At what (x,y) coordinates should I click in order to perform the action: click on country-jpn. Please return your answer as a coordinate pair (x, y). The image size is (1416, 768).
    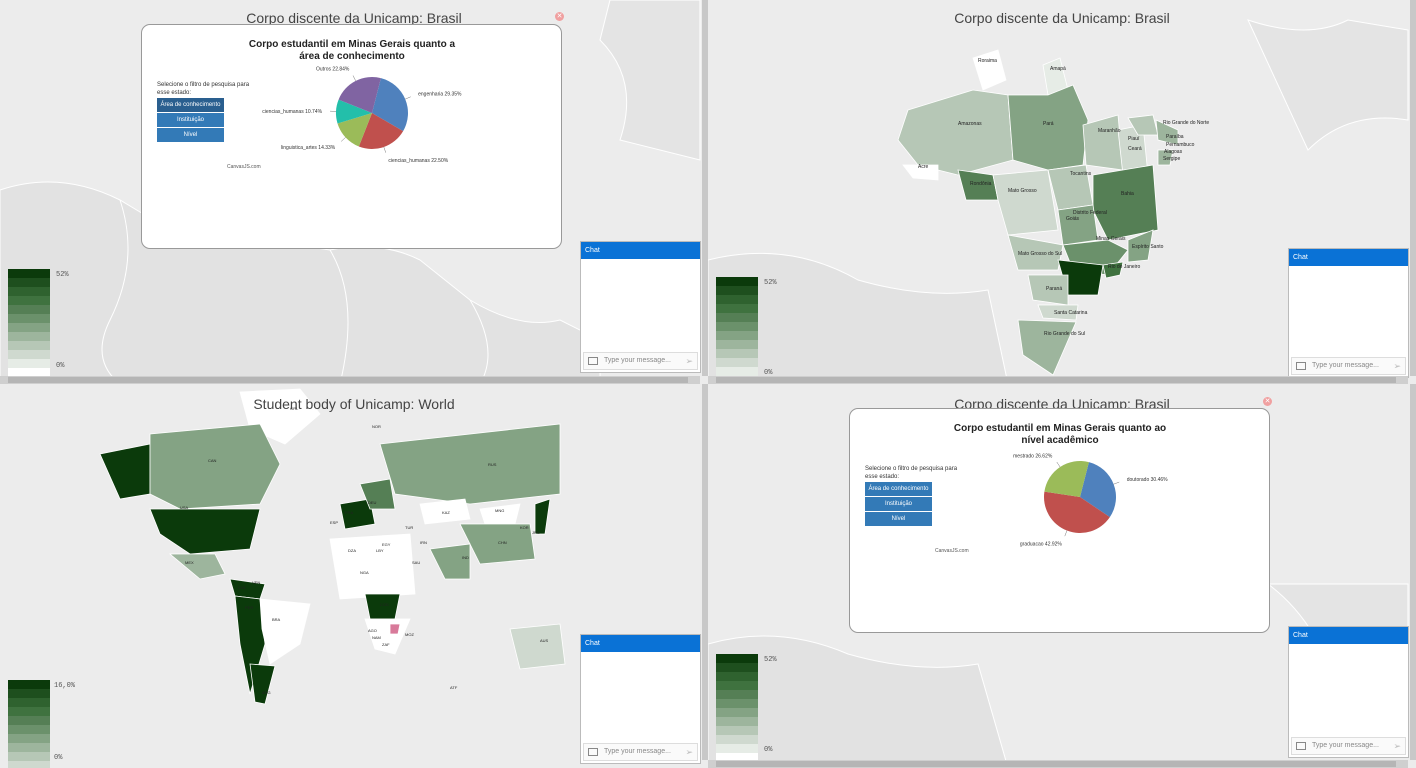
    Looking at the image, I should click on (542, 516).